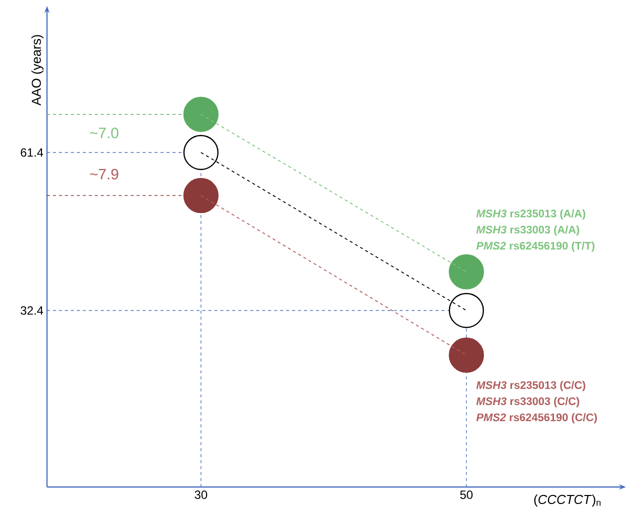 This screenshot has width=629, height=515. What do you see at coordinates (531, 214) in the screenshot?
I see `annotation: MSH3 rs235013 (A/A)` at bounding box center [531, 214].